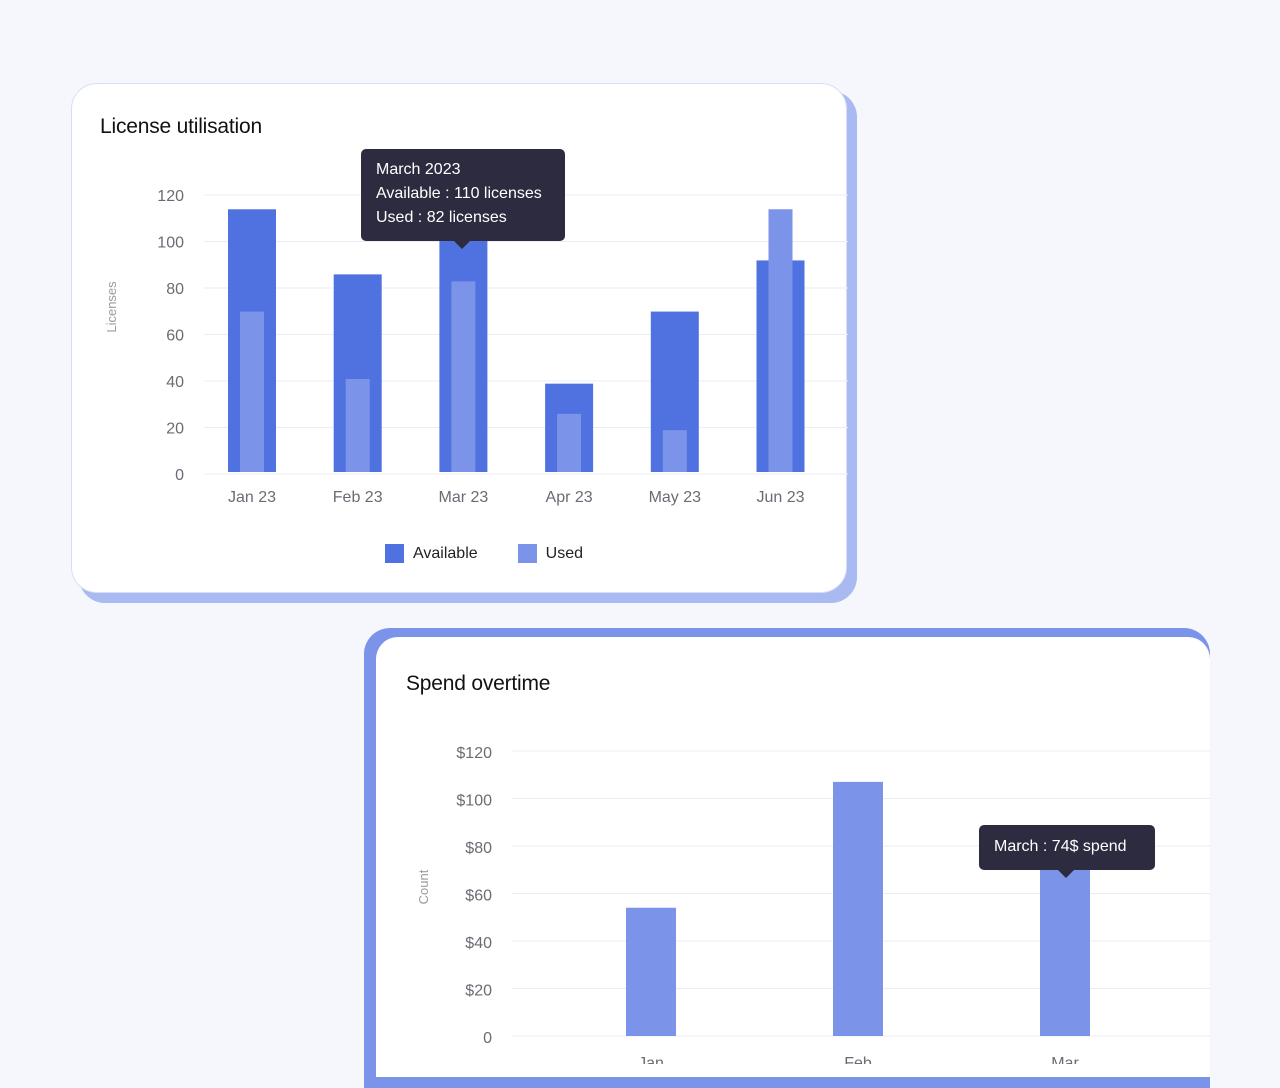  I want to click on legend-label-available: Available, so click(445, 553).